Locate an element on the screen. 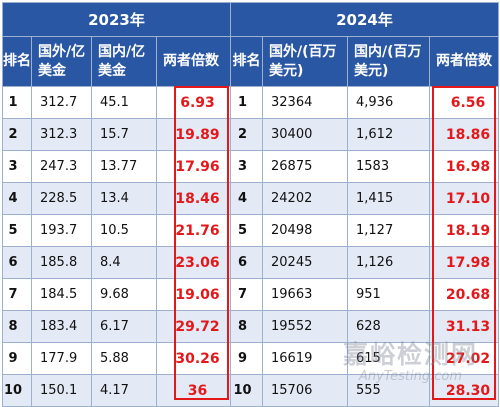  rank-cell-2023: 9 is located at coordinates (17, 358).